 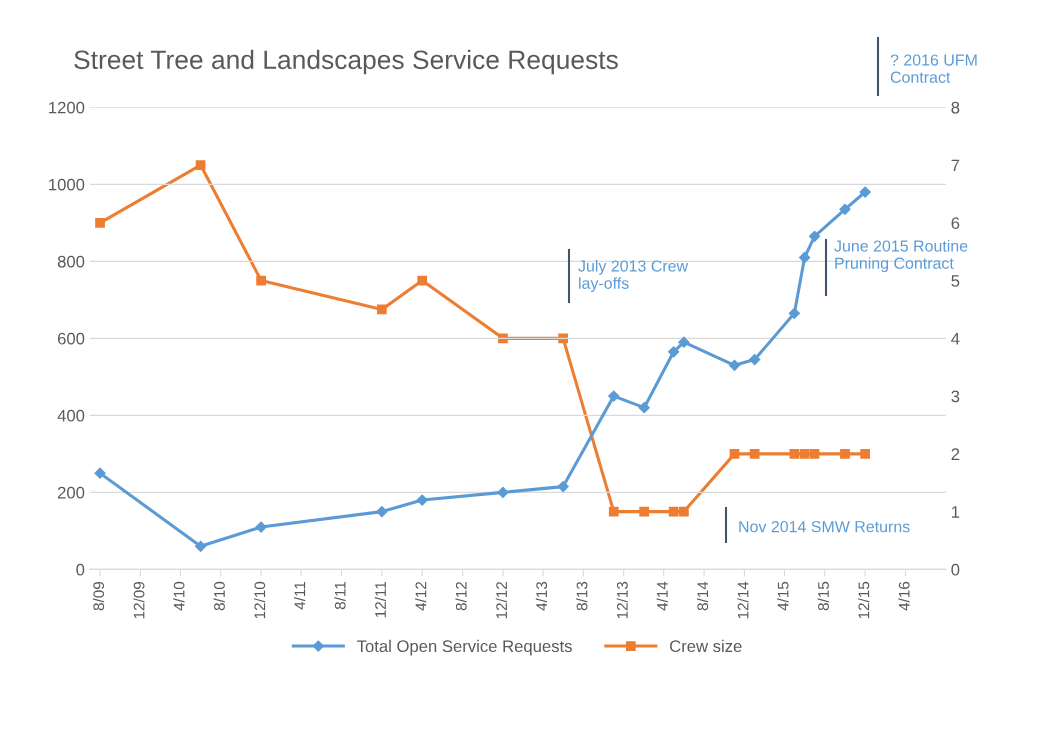 I want to click on x-tick-label: 12/10, so click(x=260, y=600).